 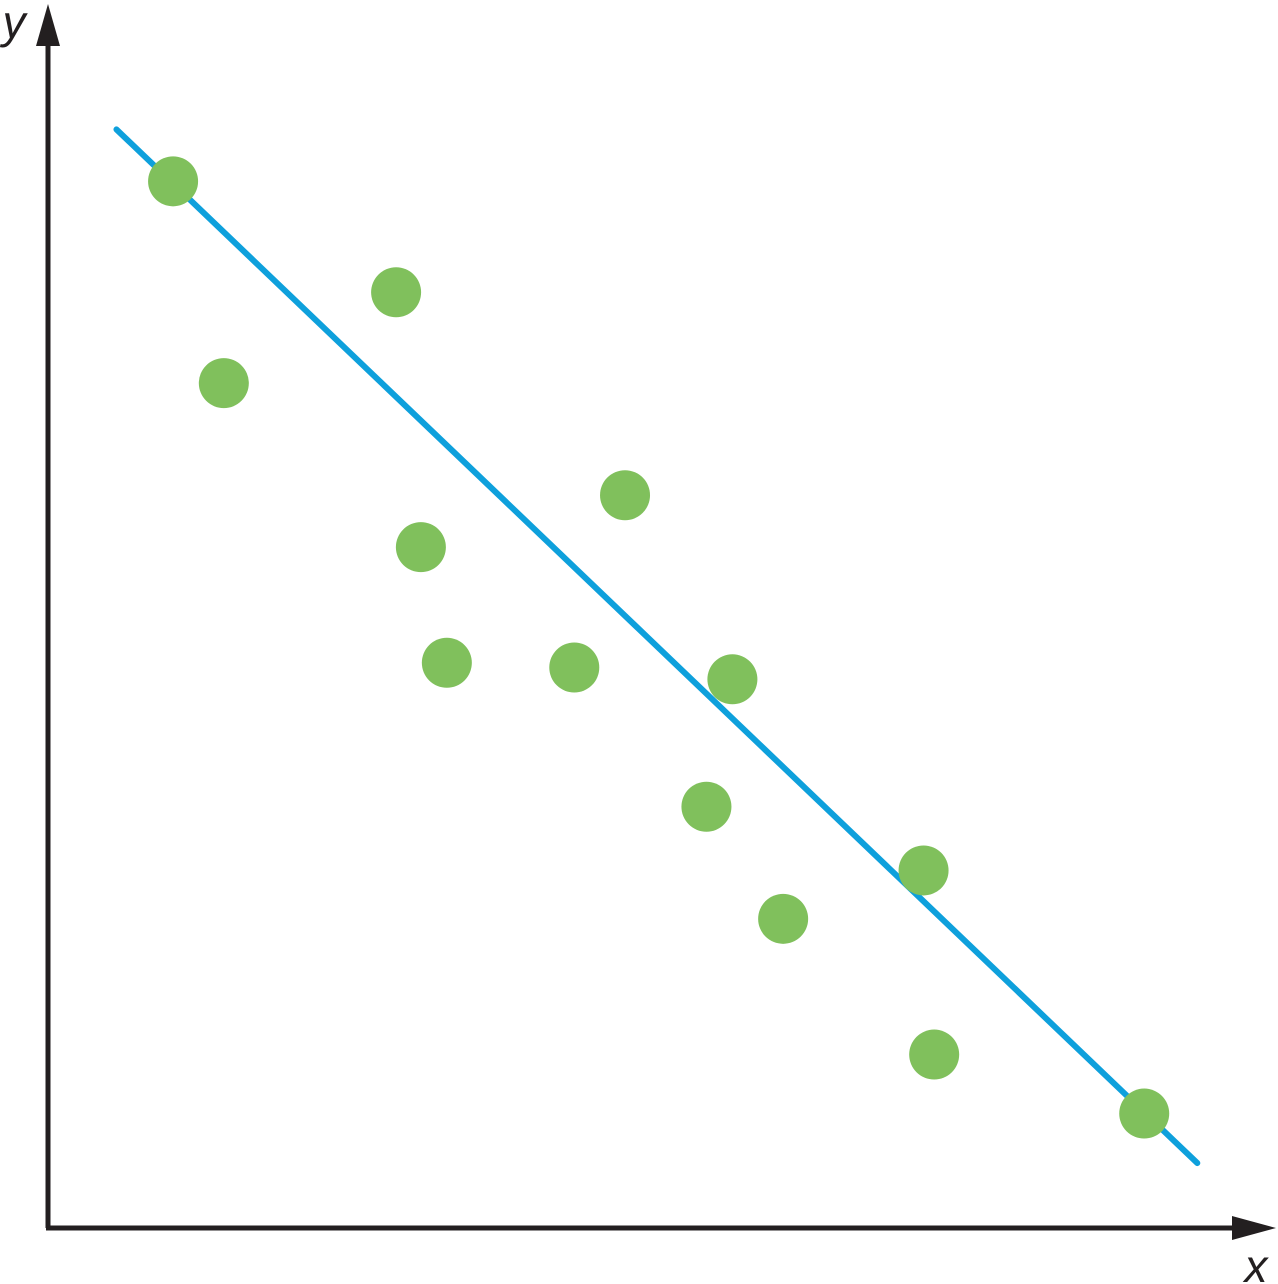 What do you see at coordinates (1254, 1228) in the screenshot?
I see `x-arrow` at bounding box center [1254, 1228].